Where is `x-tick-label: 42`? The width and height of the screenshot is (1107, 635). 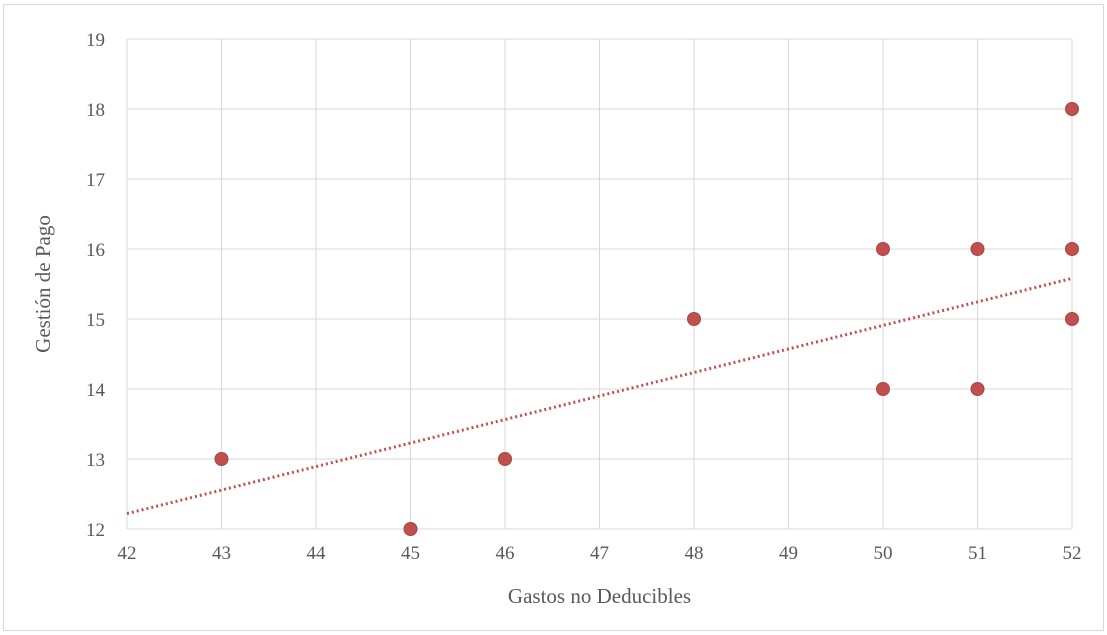
x-tick-label: 42 is located at coordinates (127, 553).